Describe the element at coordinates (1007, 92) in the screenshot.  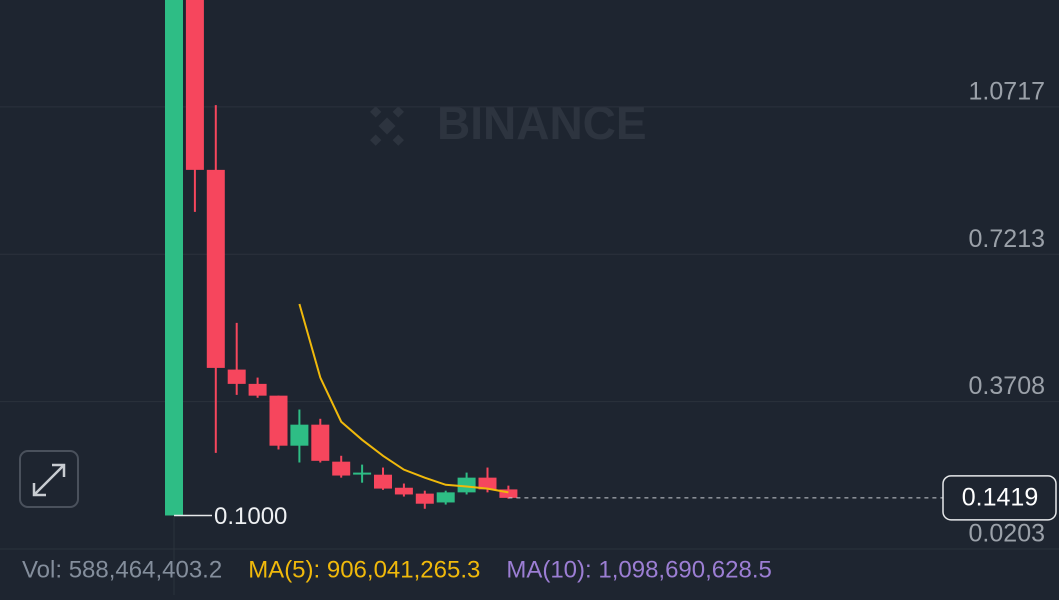
I see `y-tick-label: 1.0717` at that location.